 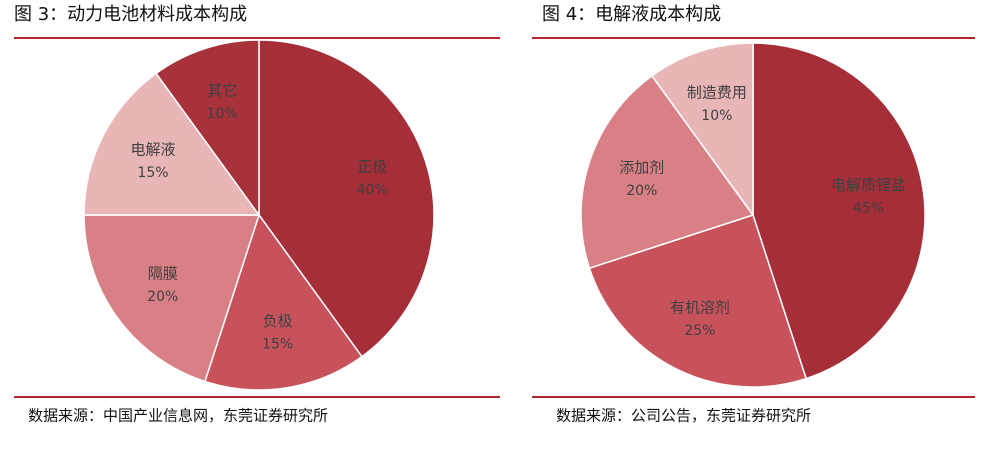 I want to click on chart-title: 图 4：电解液成本构成, so click(x=631, y=14).